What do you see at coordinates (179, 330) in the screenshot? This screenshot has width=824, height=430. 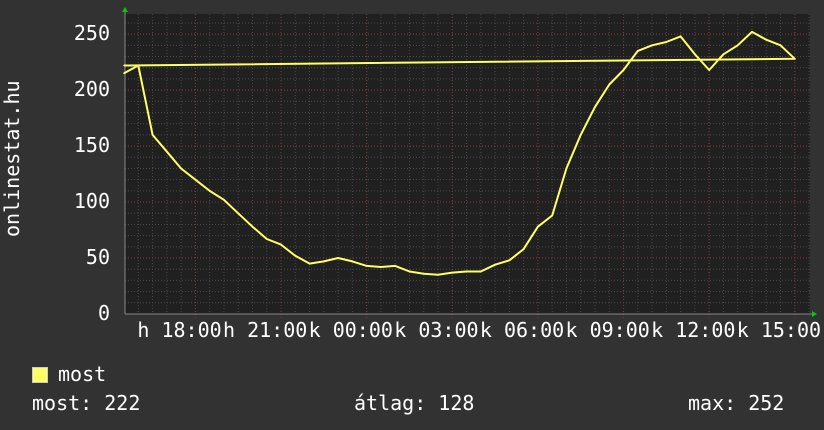 I see `x-tick-label: h 18:00` at bounding box center [179, 330].